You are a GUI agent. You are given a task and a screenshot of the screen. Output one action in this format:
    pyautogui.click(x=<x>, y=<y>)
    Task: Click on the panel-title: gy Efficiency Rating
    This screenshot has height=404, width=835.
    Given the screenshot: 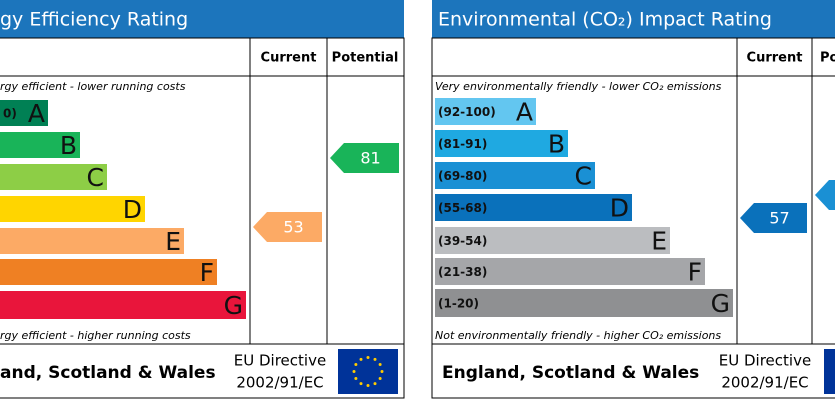 What is the action you would take?
    pyautogui.click(x=94, y=20)
    